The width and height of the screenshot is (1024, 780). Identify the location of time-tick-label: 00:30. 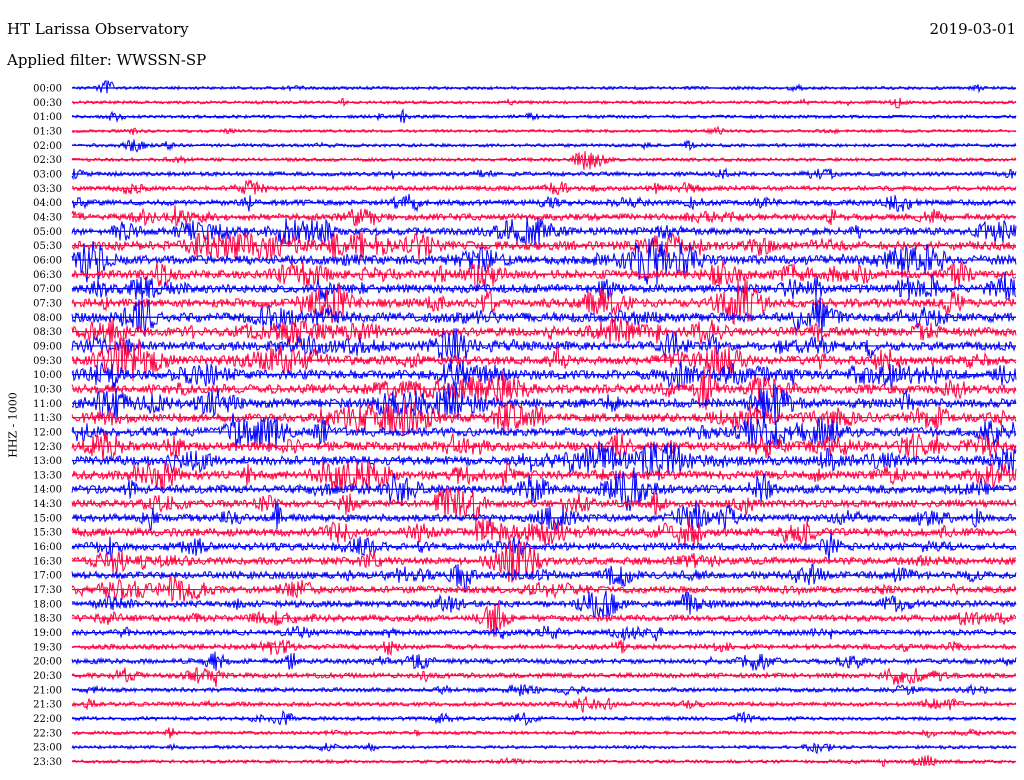
(47, 103).